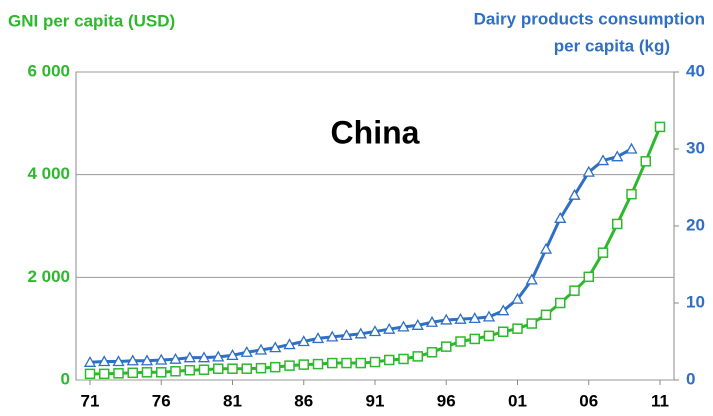 The width and height of the screenshot is (713, 416). What do you see at coordinates (695, 147) in the screenshot?
I see `y2-tick-label: 30` at bounding box center [695, 147].